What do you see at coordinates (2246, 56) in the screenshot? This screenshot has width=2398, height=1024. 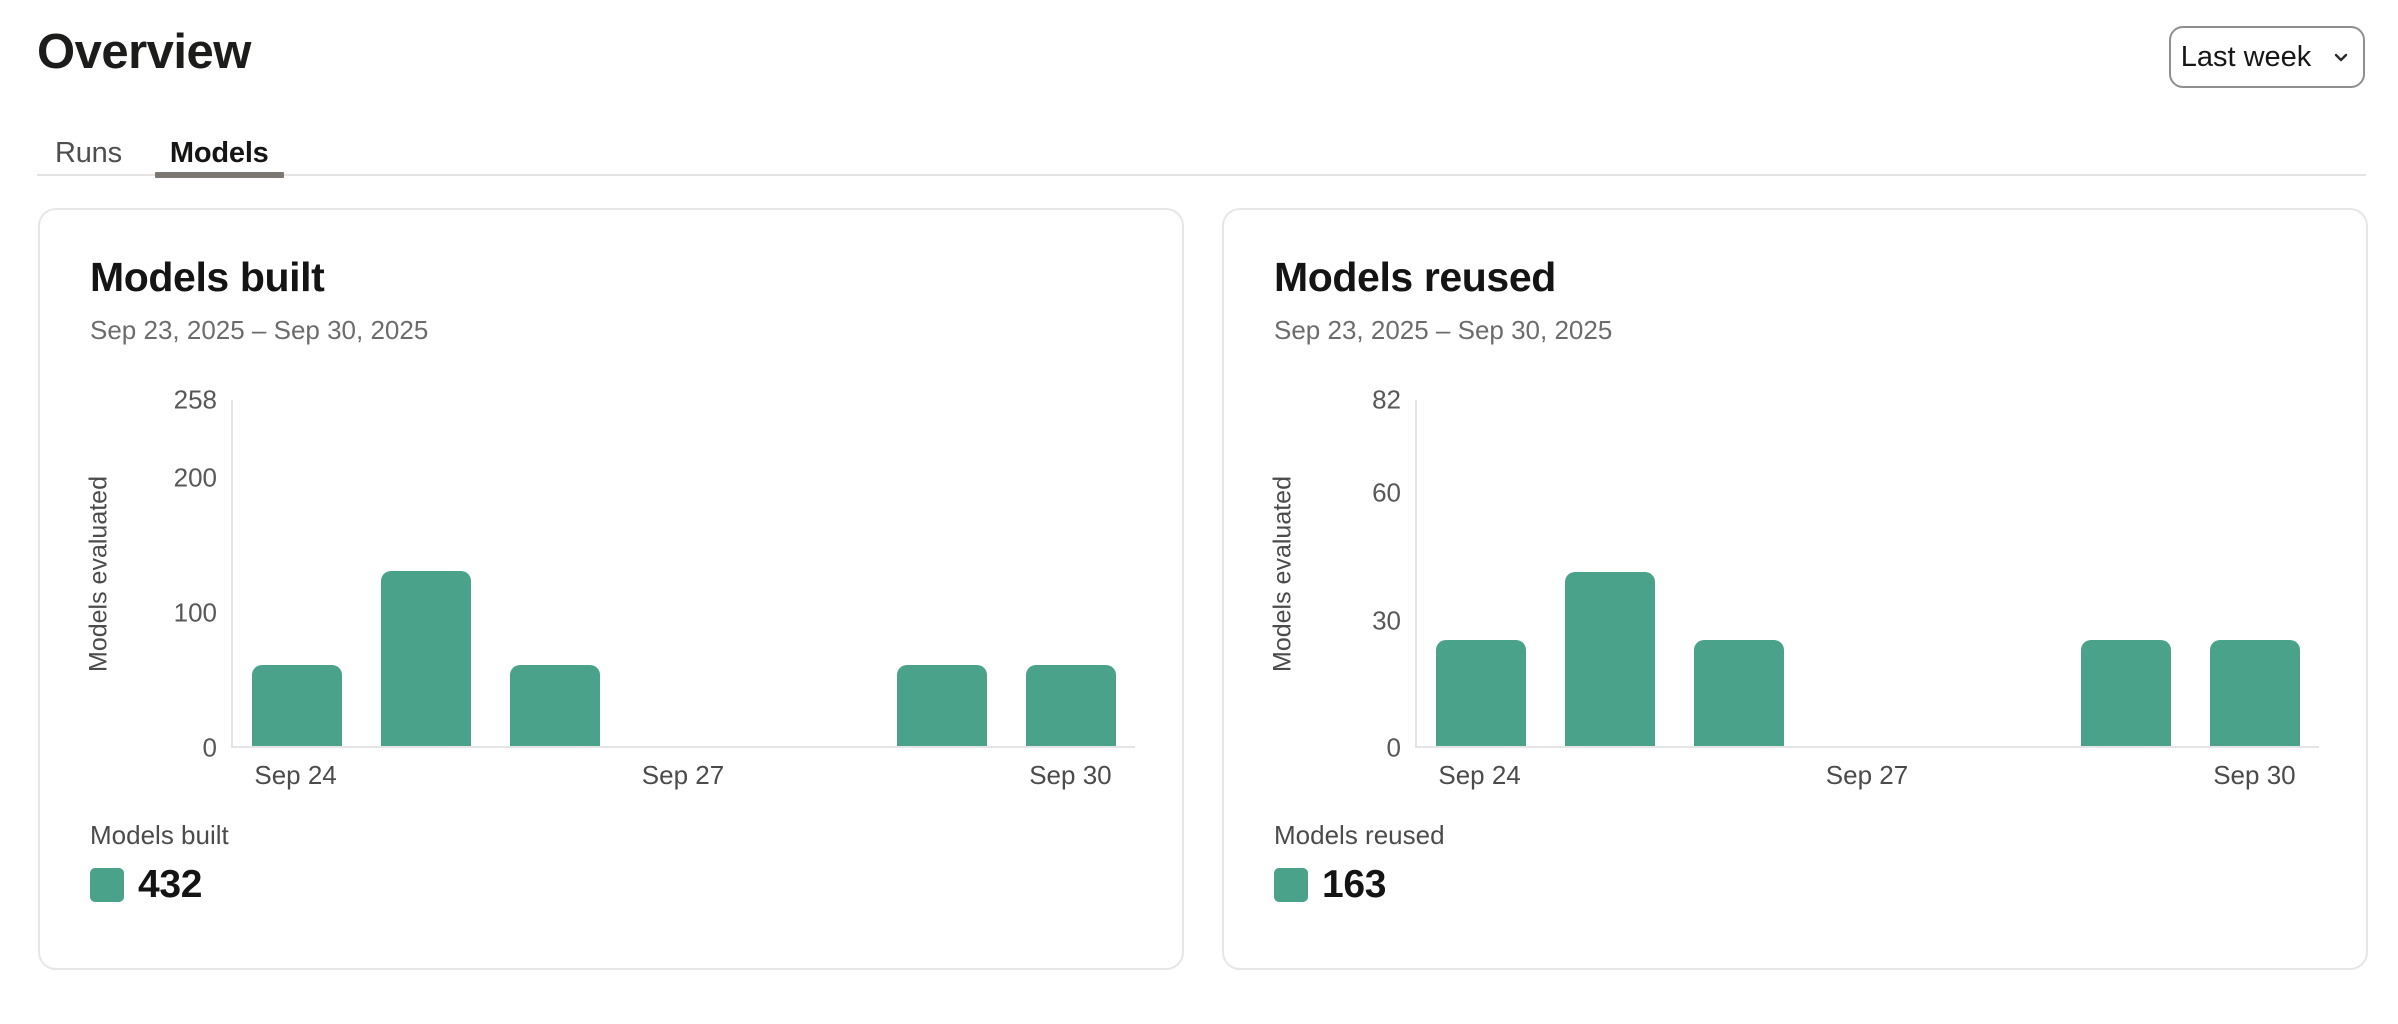 I see `date-range-dropdown-label: Last week` at bounding box center [2246, 56].